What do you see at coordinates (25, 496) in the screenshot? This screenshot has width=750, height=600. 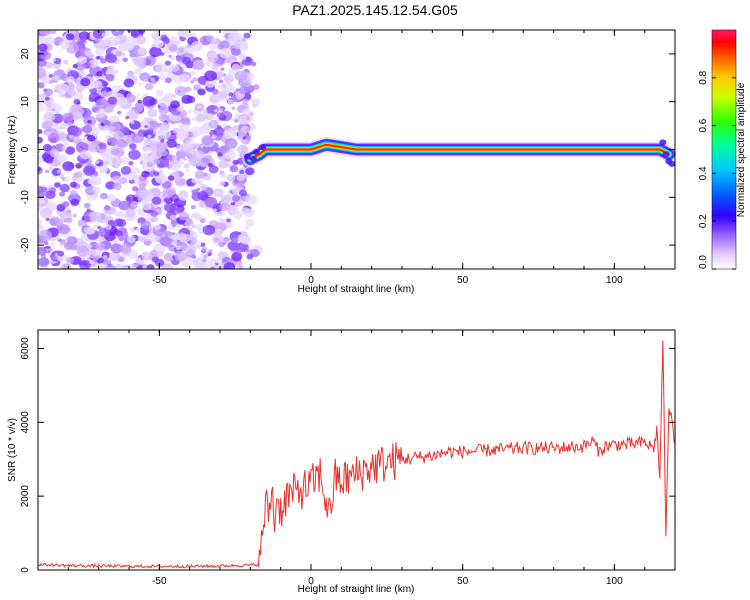 I see `snr-y-tick-label: 2000` at bounding box center [25, 496].